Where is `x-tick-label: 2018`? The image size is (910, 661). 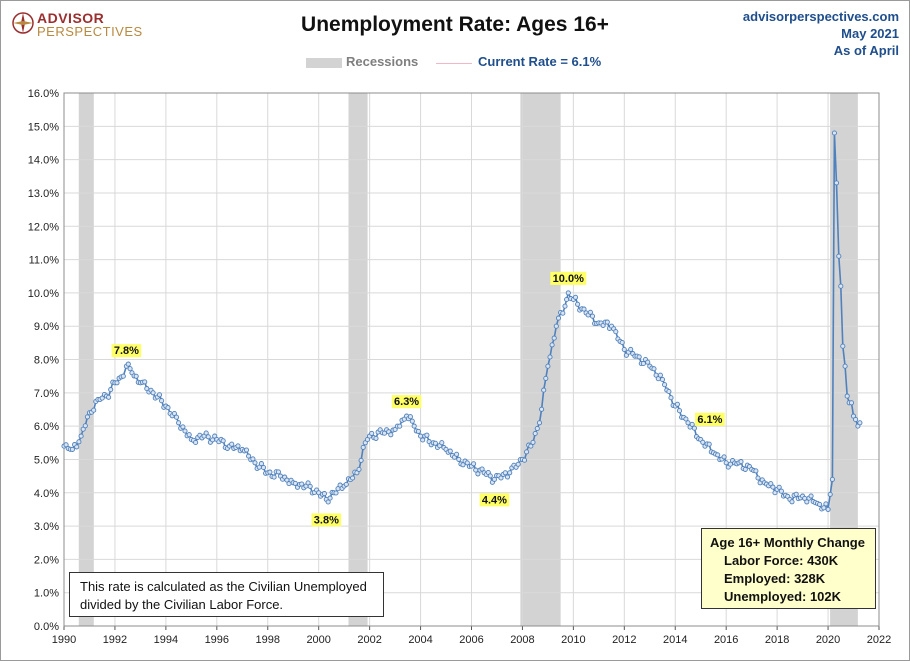 x-tick-label: 2018 is located at coordinates (777, 640).